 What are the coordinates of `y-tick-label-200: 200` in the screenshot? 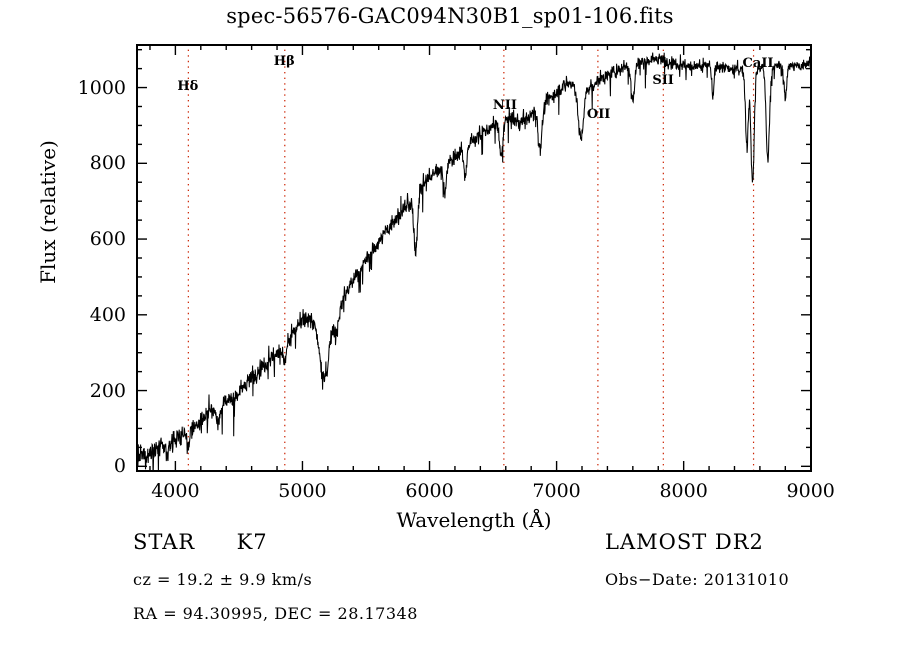 It's located at (107, 390).